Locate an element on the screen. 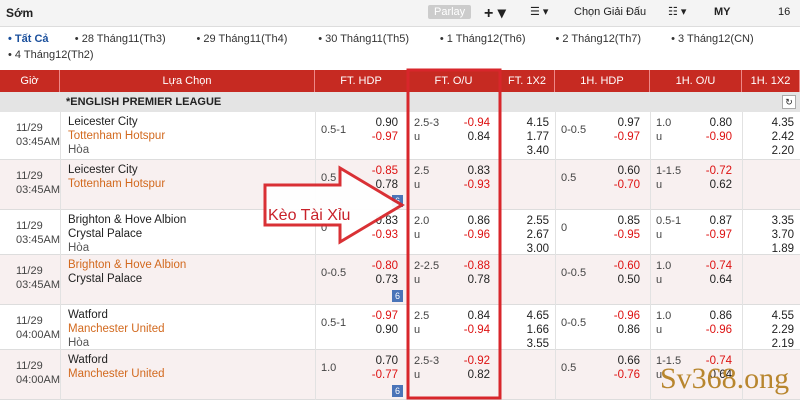 The width and height of the screenshot is (800, 400). league-row is located at coordinates (400, 102).